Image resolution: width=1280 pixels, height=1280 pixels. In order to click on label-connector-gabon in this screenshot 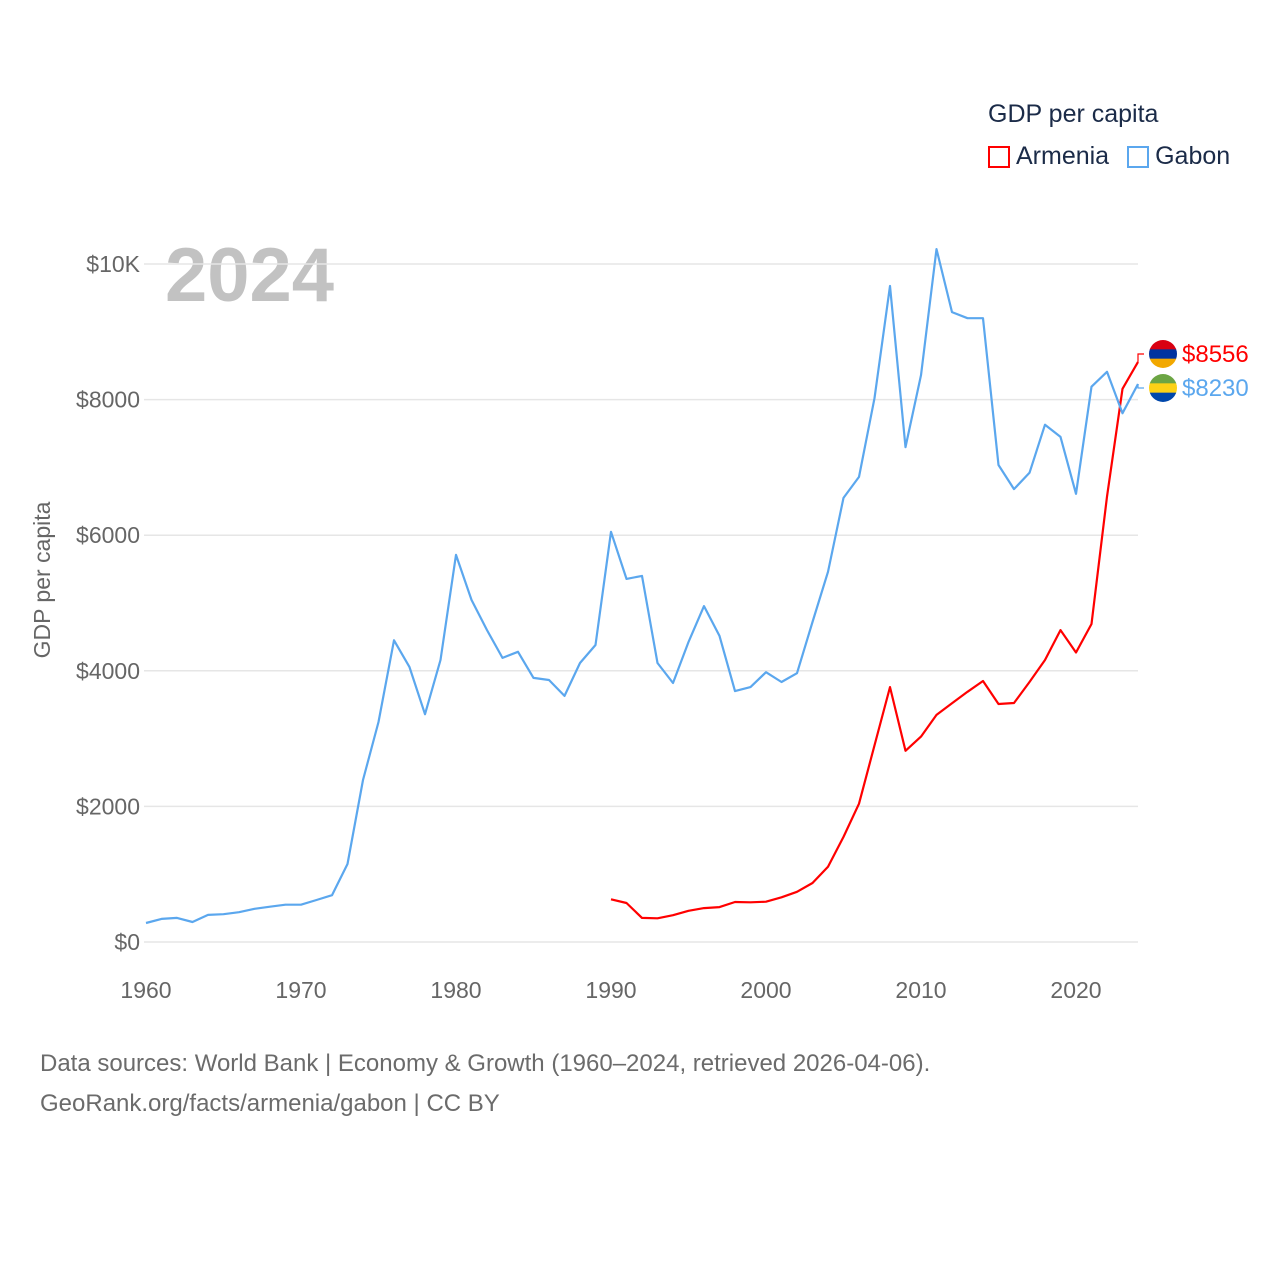, I will do `click(1140, 386)`.